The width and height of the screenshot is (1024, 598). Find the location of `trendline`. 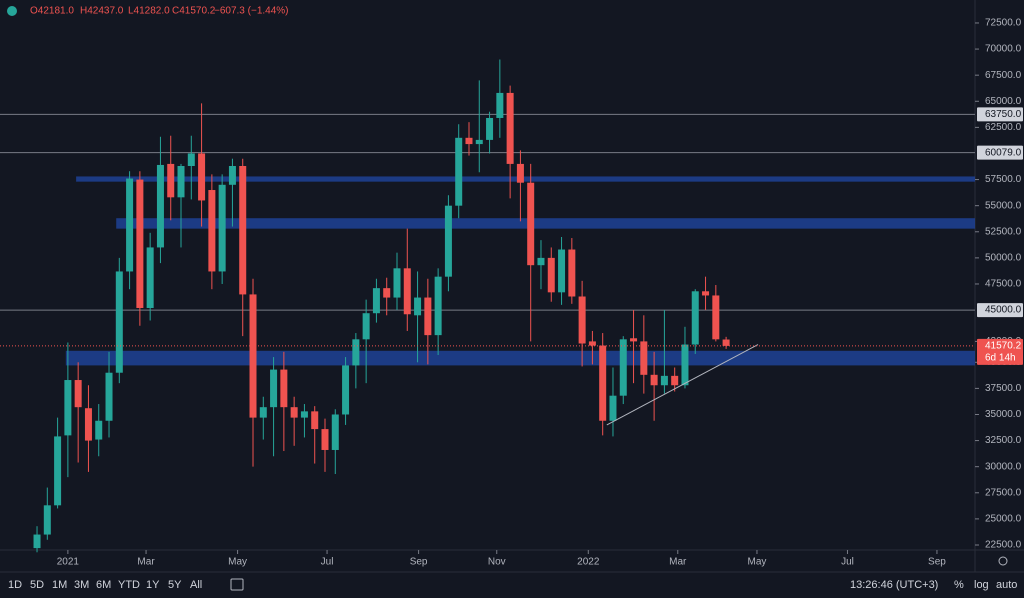

trendline is located at coordinates (682, 385).